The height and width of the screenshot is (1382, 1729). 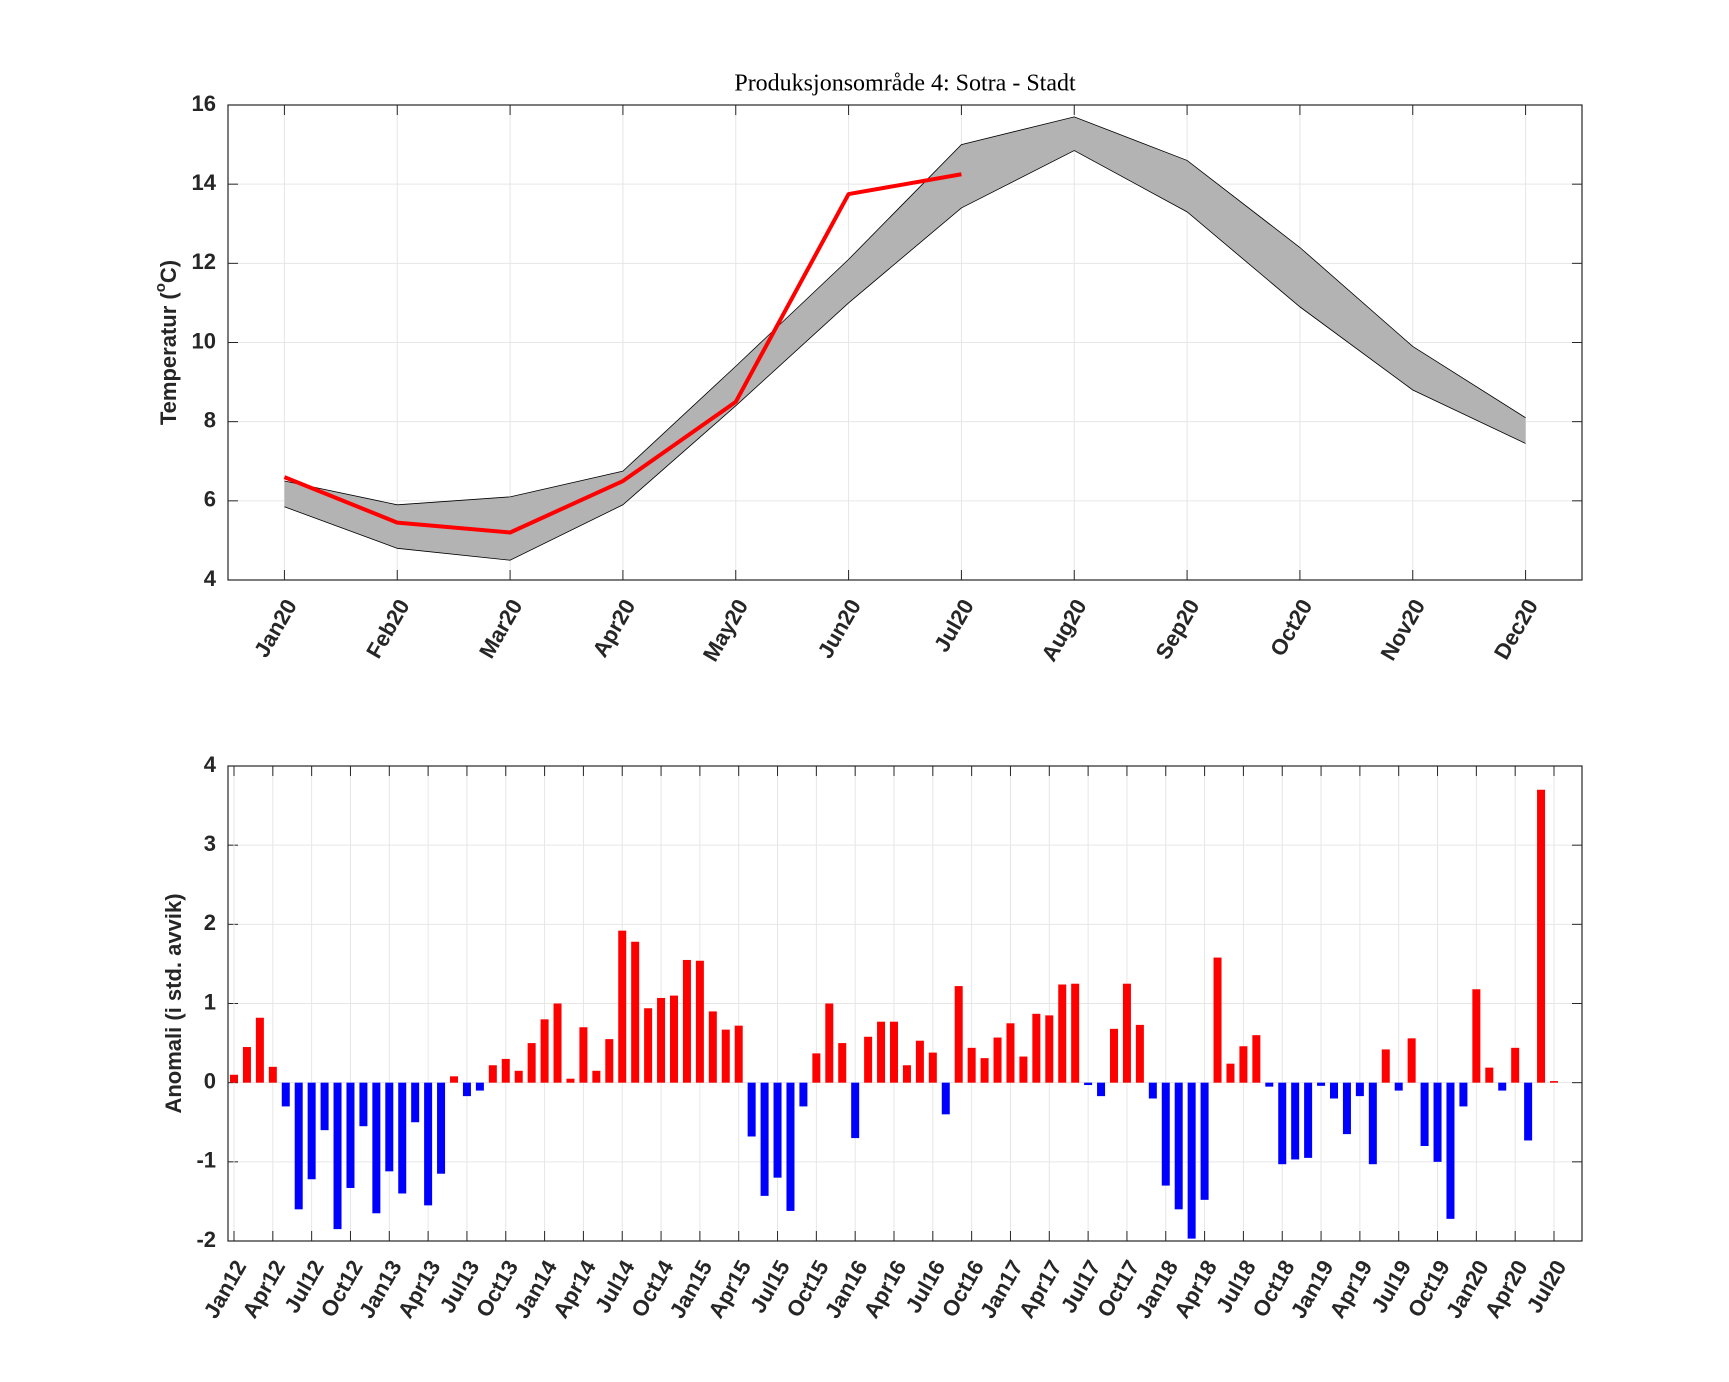 I want to click on y-tick-label: -2, so click(x=206, y=1239).